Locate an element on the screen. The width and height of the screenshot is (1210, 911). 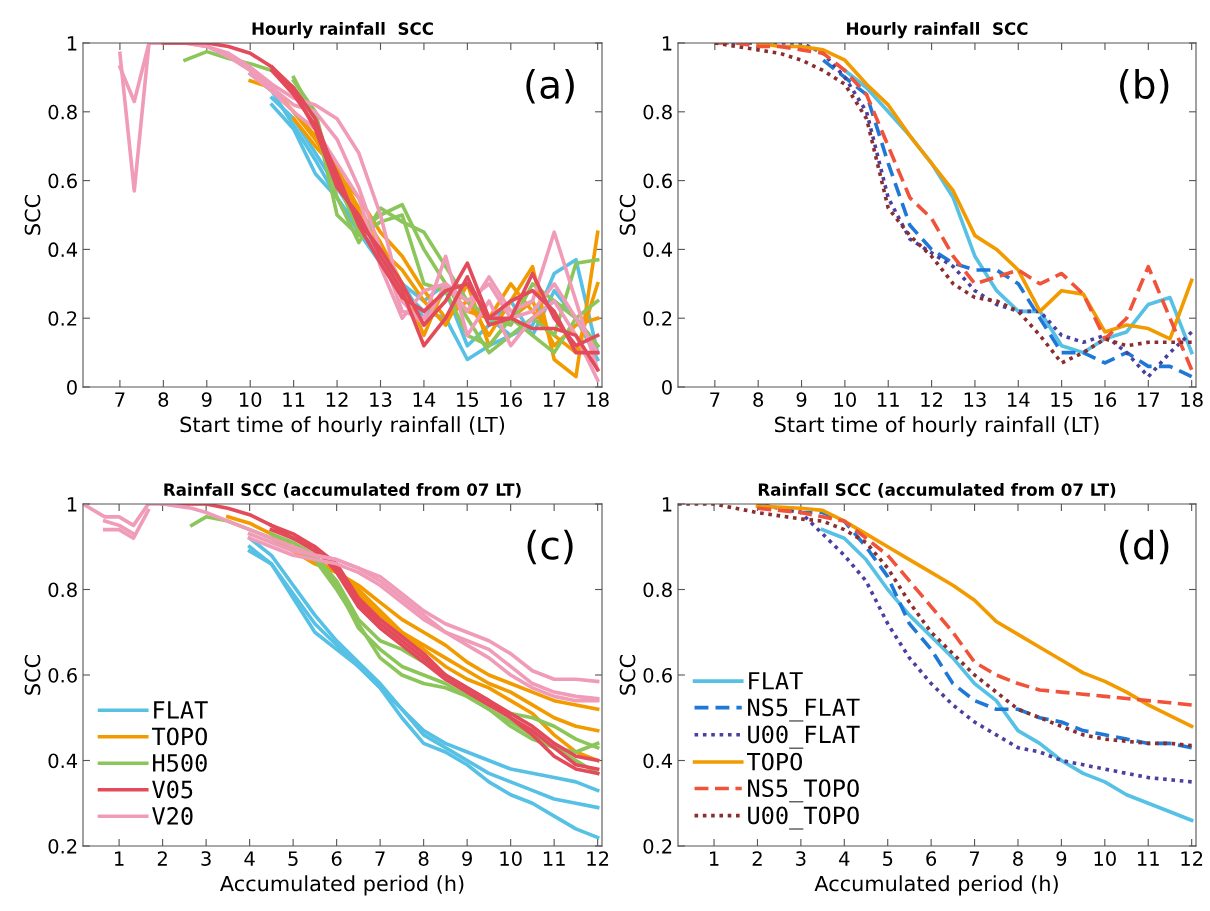
legend-label: U00_TOPO is located at coordinates (803, 818).